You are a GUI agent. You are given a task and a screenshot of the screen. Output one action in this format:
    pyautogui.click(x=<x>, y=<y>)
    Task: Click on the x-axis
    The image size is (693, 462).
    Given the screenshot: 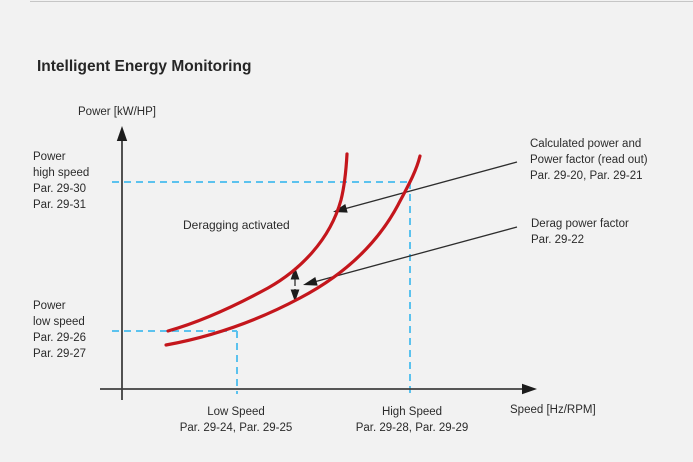 What is the action you would take?
    pyautogui.click(x=318, y=389)
    